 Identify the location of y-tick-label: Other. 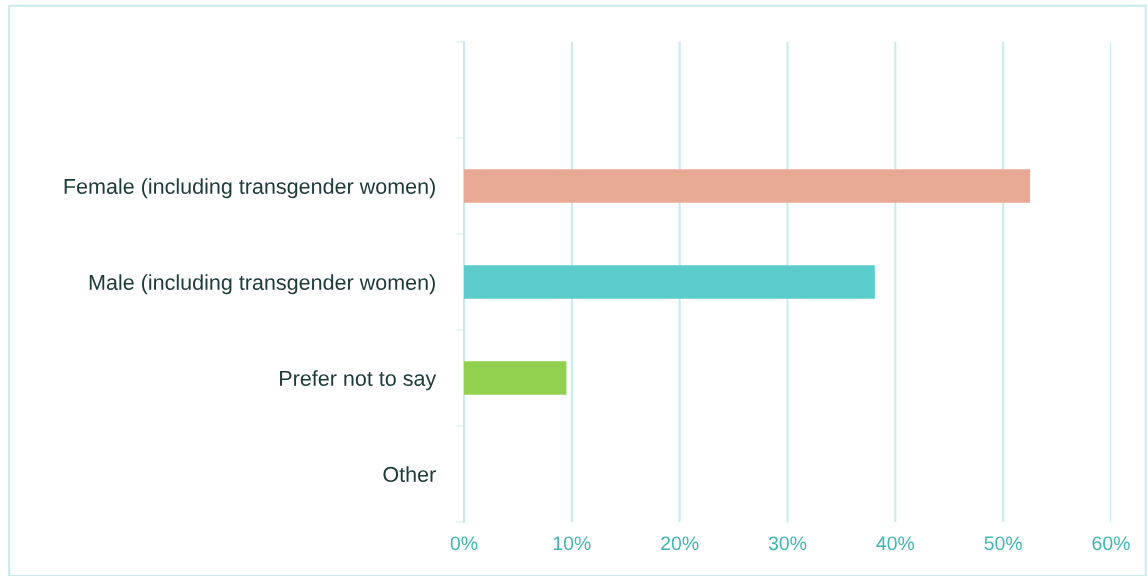
(409, 474).